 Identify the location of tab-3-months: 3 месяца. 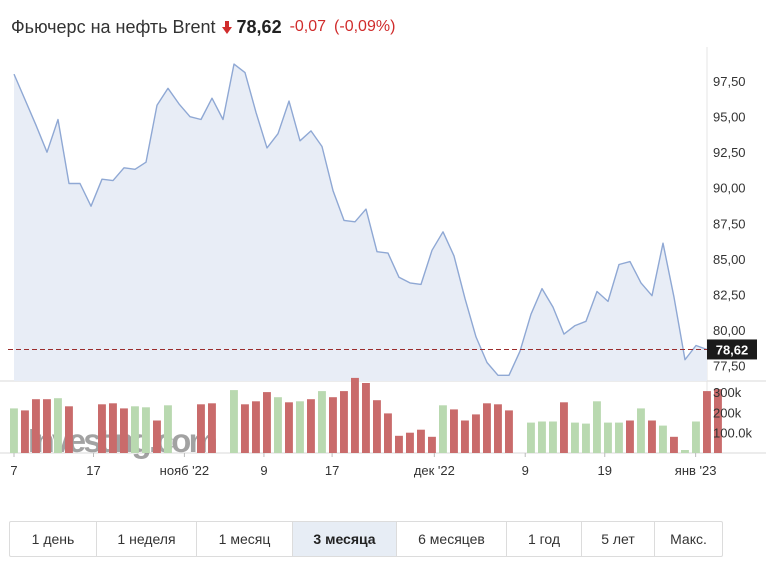
(345, 539).